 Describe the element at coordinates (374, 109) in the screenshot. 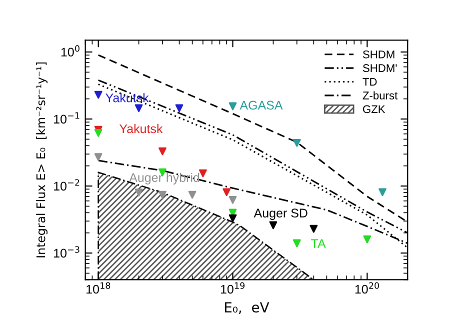

I see `legend-label: GZK` at that location.